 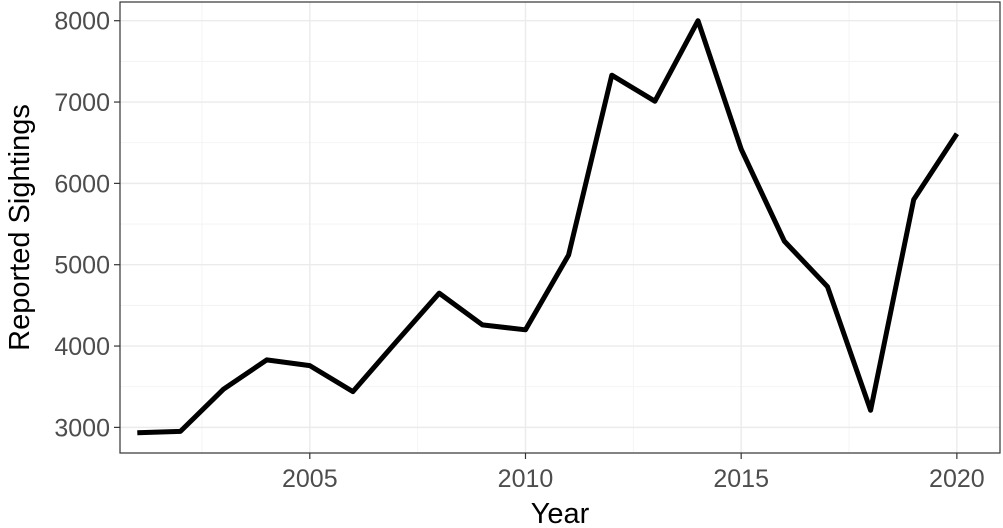 What do you see at coordinates (82, 266) in the screenshot?
I see `y-tick-label: 5000` at bounding box center [82, 266].